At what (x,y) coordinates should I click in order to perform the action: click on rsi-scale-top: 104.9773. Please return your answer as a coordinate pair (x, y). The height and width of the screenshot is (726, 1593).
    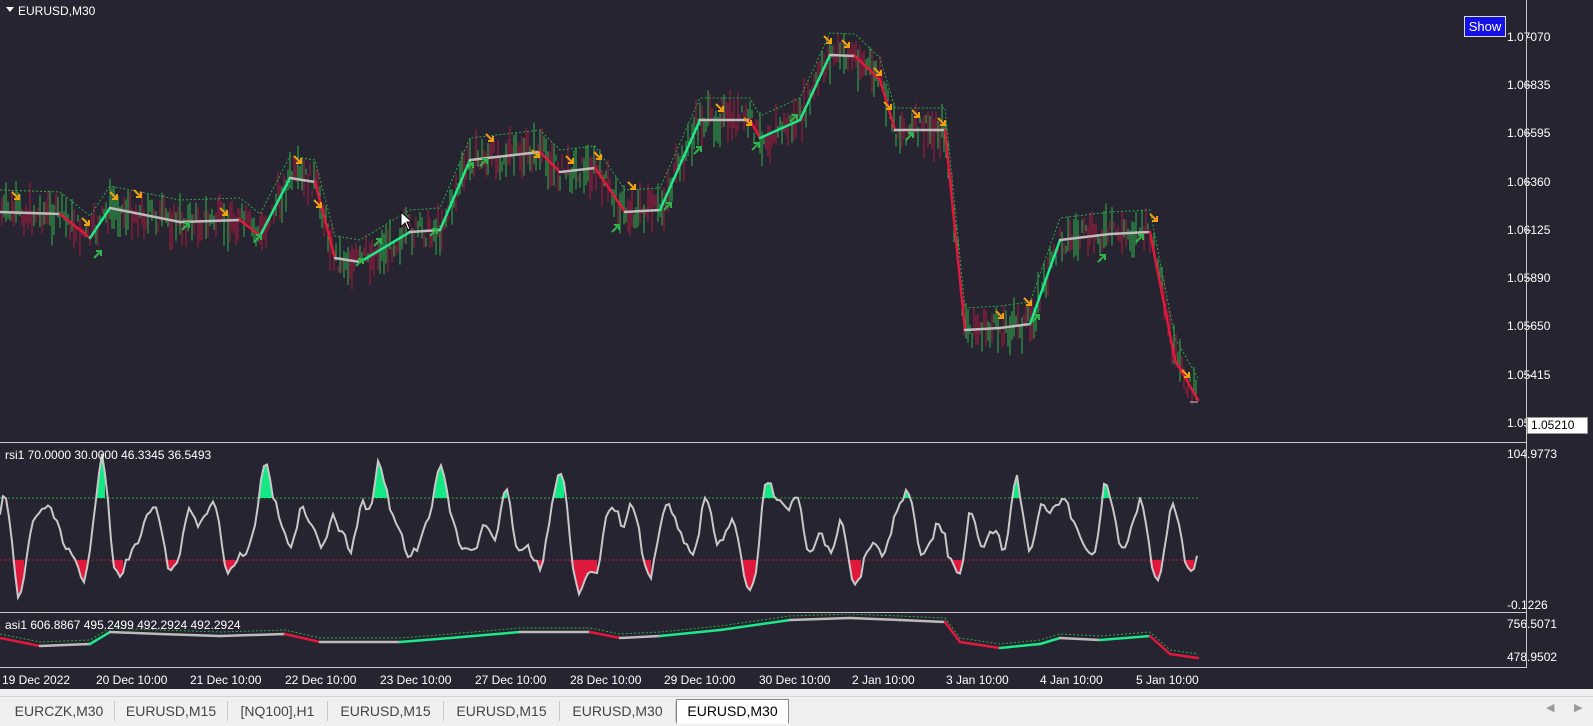
    Looking at the image, I should click on (1544, 454).